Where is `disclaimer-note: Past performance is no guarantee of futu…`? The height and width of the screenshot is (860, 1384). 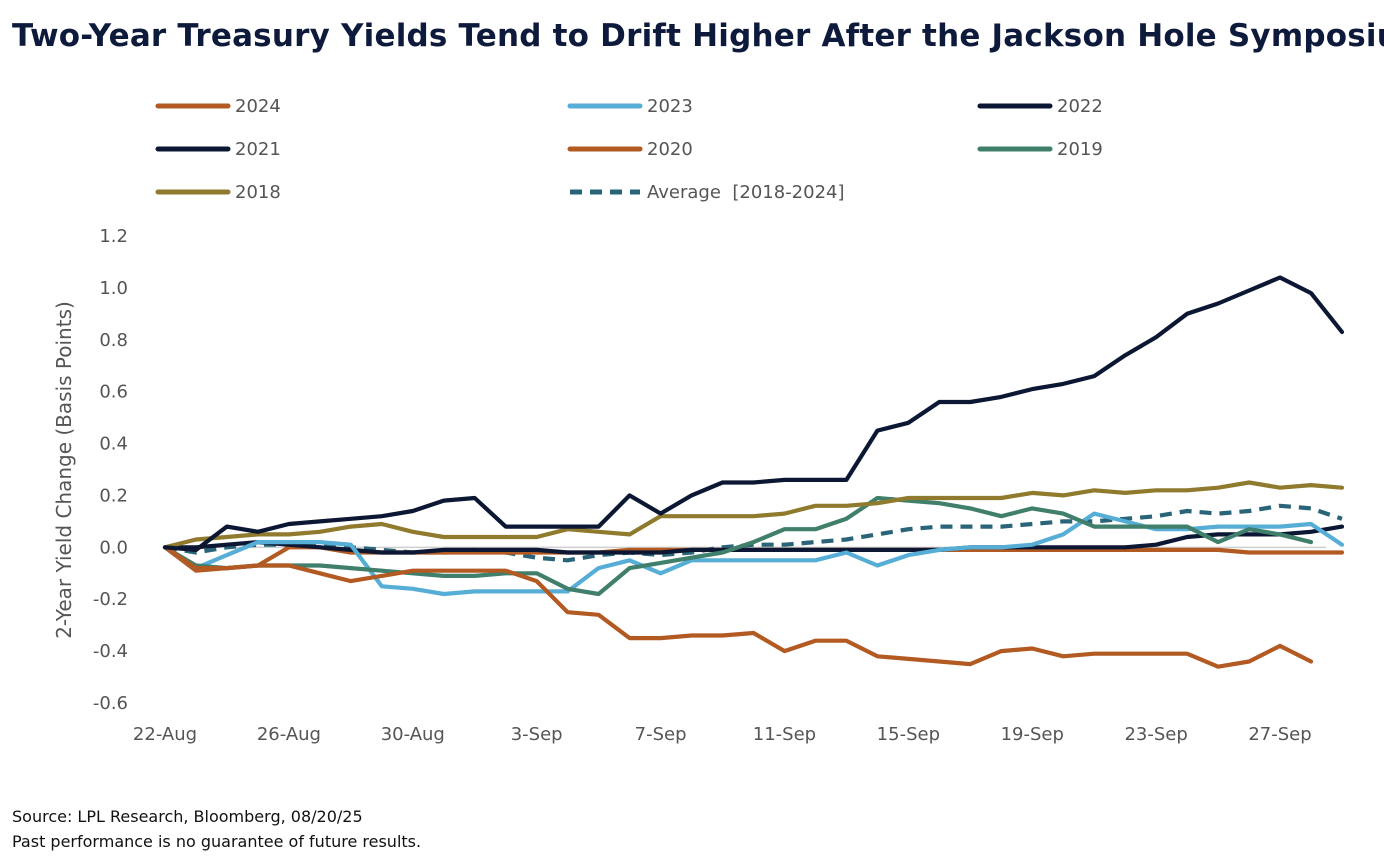
disclaimer-note: Past performance is no guarantee of futu… is located at coordinates (217, 841).